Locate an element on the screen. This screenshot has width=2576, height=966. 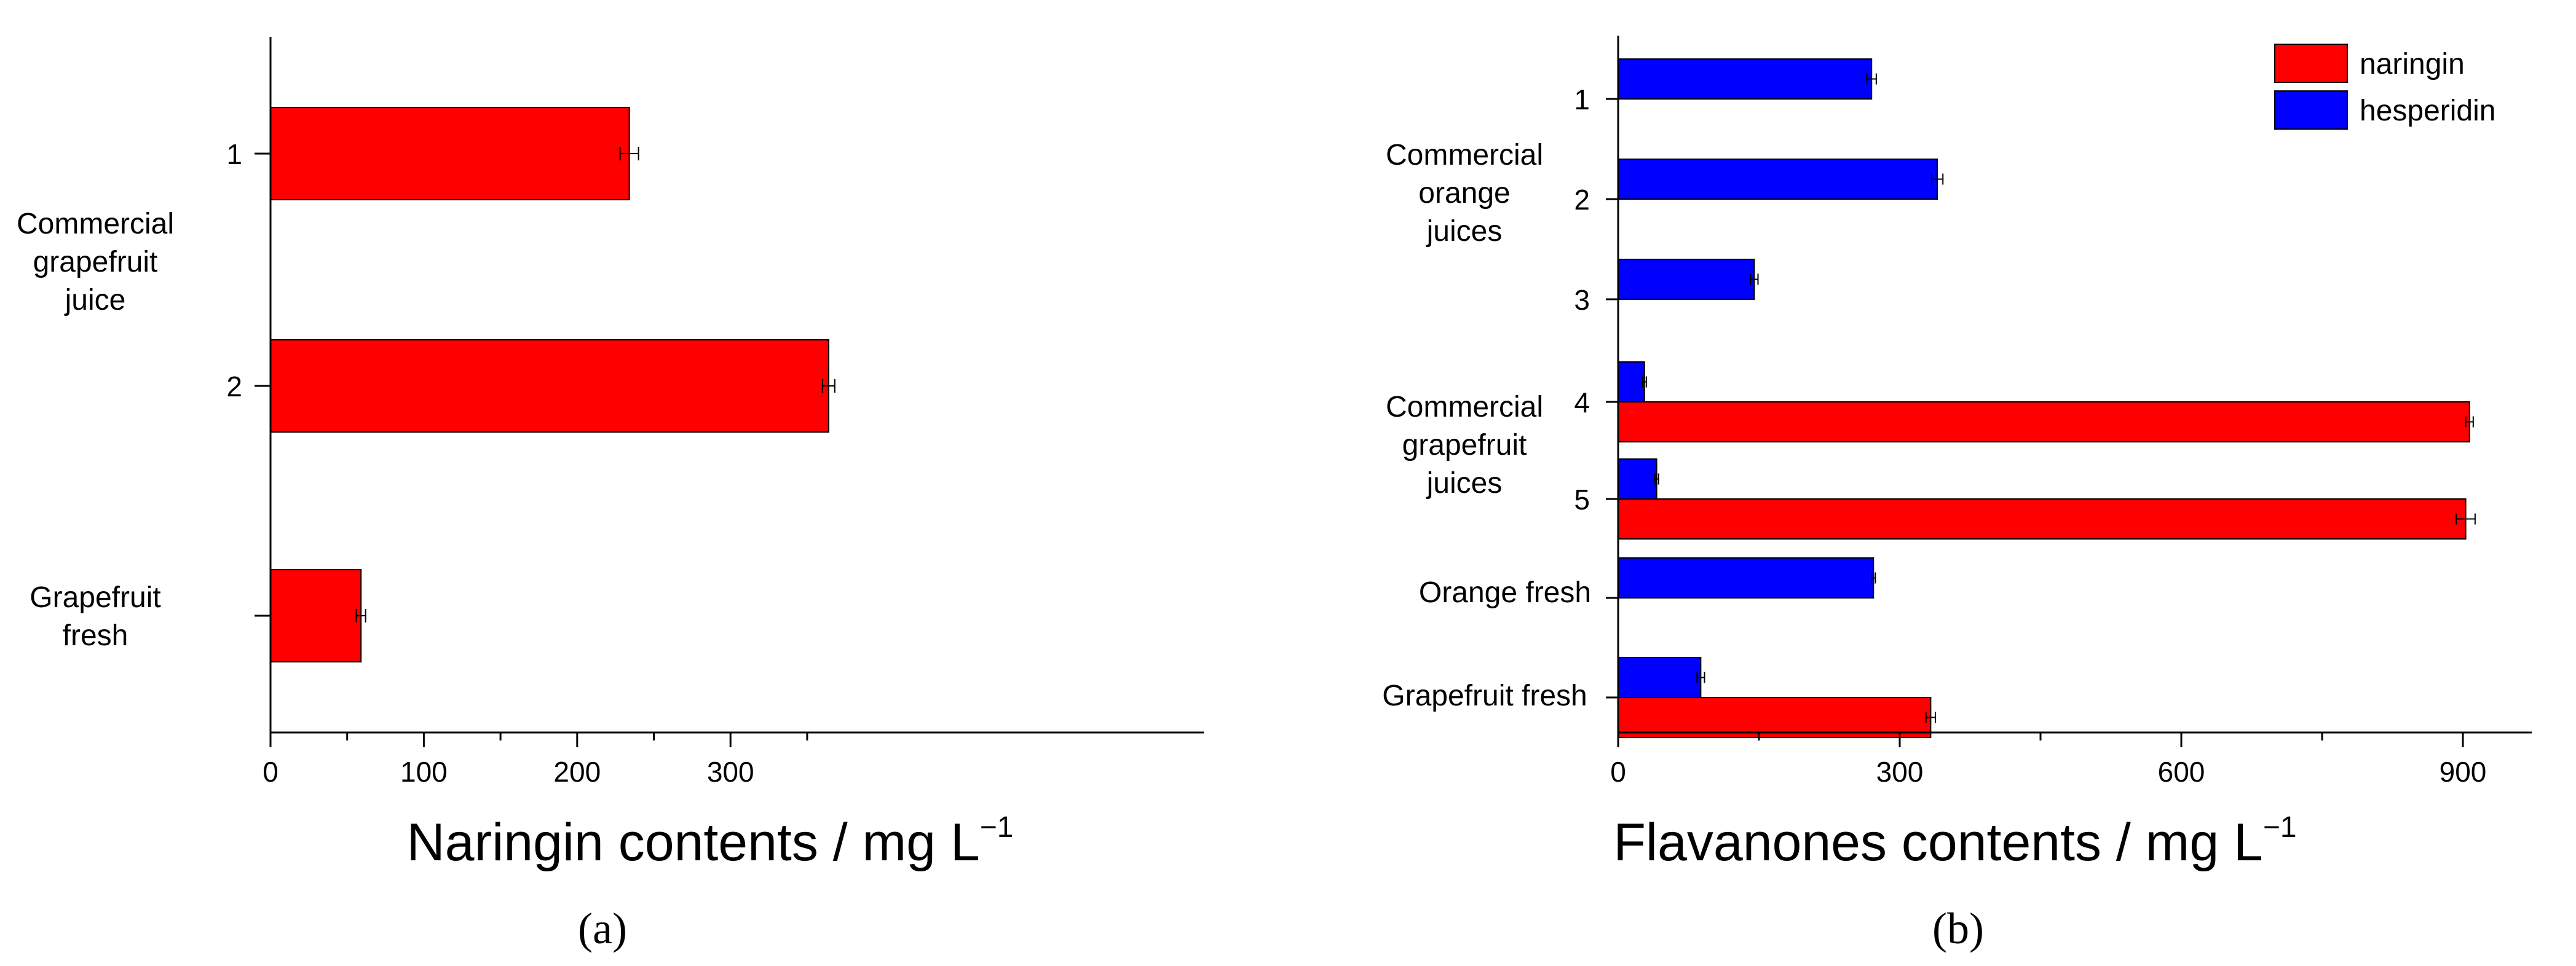
panel-b-label: (b) is located at coordinates (1958, 928).